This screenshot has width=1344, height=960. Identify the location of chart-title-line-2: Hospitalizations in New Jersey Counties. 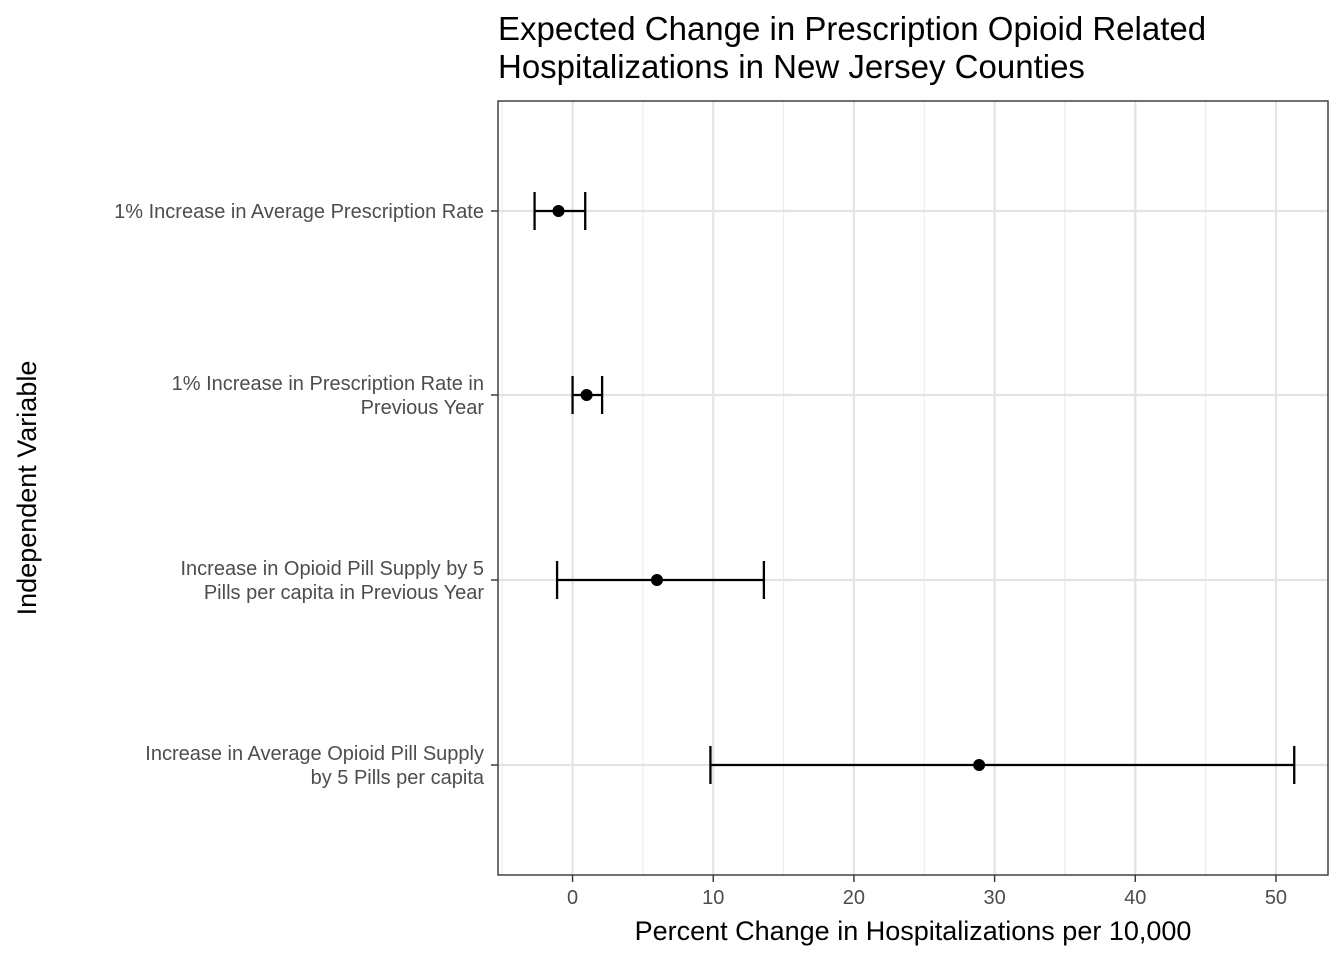
(791, 66).